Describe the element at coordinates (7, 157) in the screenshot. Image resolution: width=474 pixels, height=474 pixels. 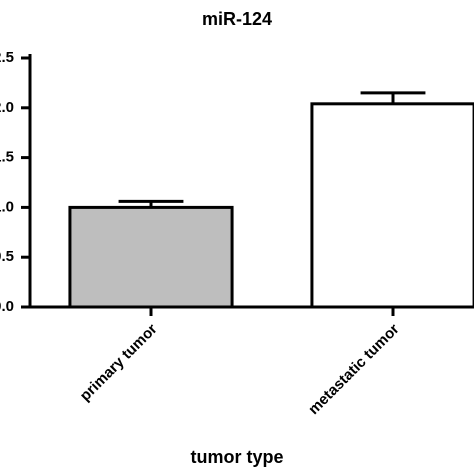
I see `y-tick-label: 1.5` at that location.